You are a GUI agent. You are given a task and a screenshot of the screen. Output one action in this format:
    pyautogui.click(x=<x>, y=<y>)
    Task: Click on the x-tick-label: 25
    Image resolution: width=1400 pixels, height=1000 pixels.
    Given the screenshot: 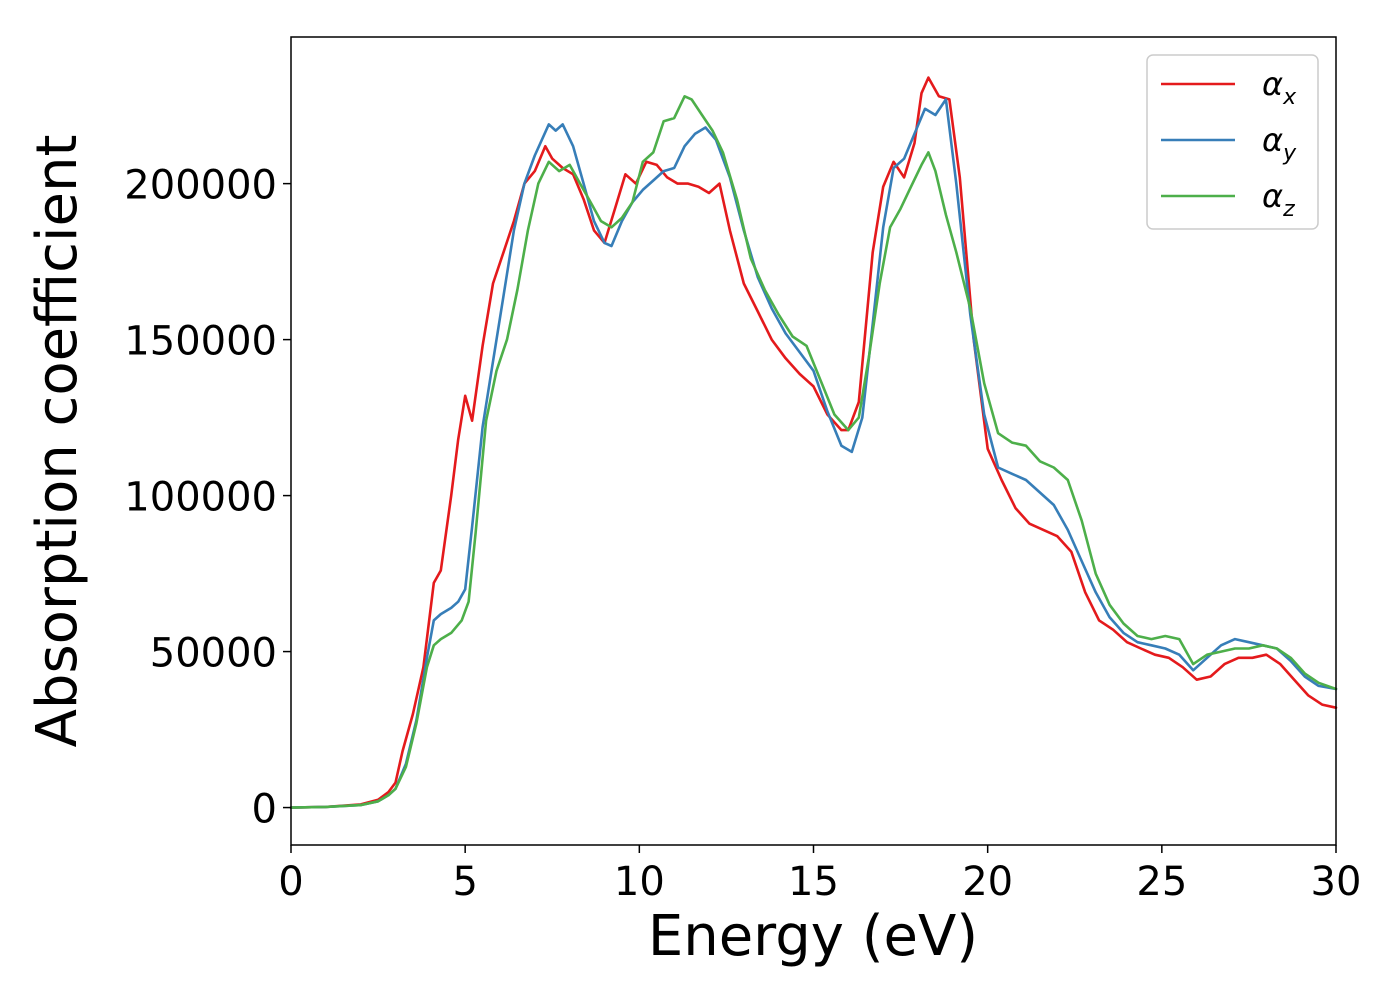 What is the action you would take?
    pyautogui.click(x=1161, y=882)
    